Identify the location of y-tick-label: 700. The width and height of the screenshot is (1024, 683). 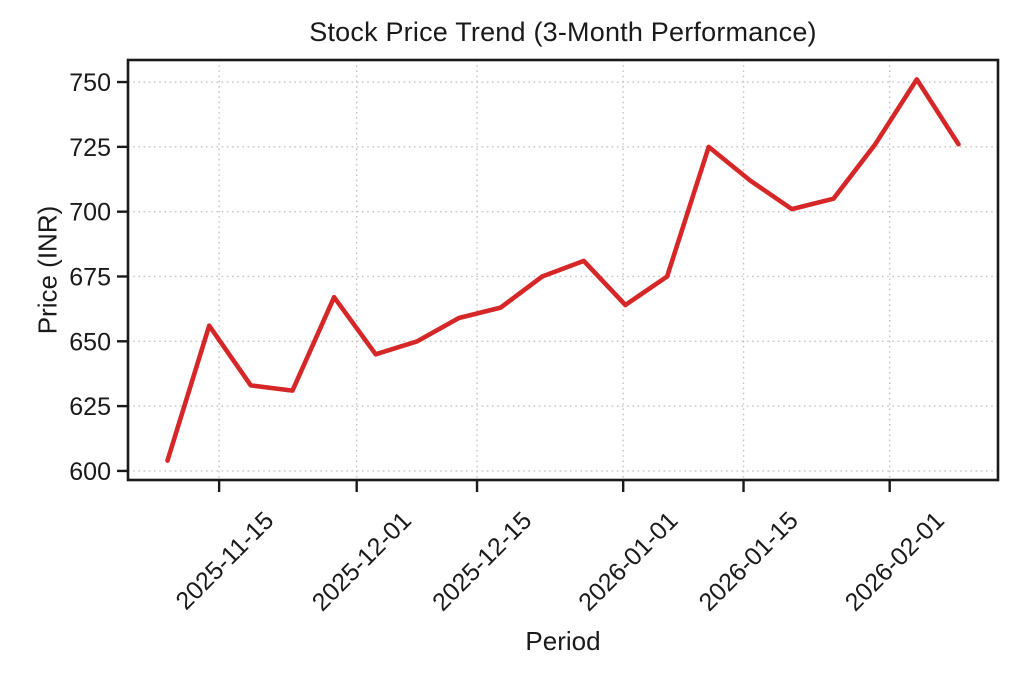
(90, 213).